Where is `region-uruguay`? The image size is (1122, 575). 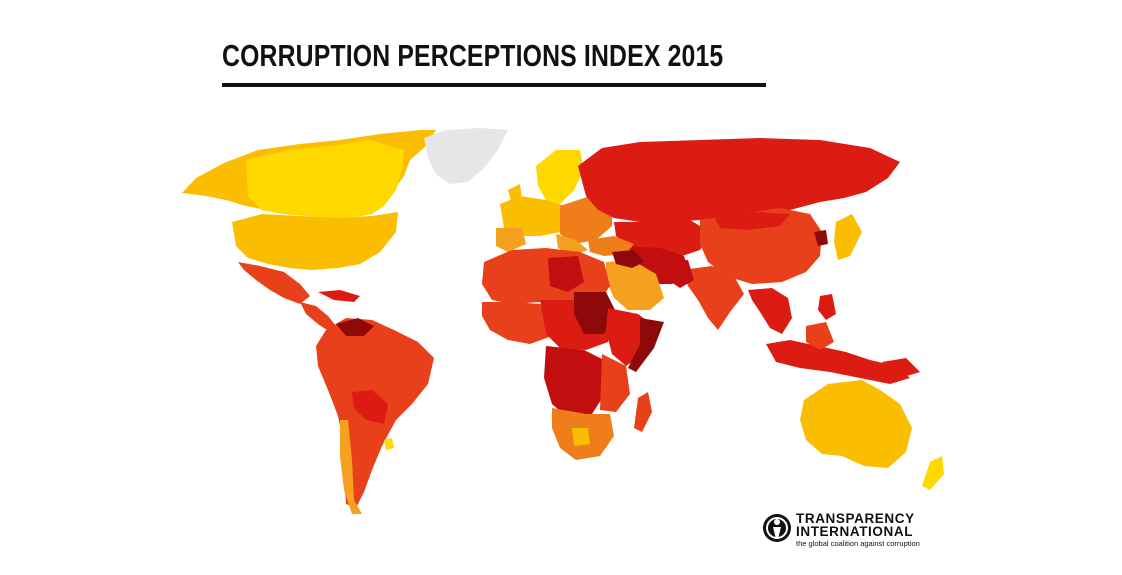
region-uruguay is located at coordinates (389, 444).